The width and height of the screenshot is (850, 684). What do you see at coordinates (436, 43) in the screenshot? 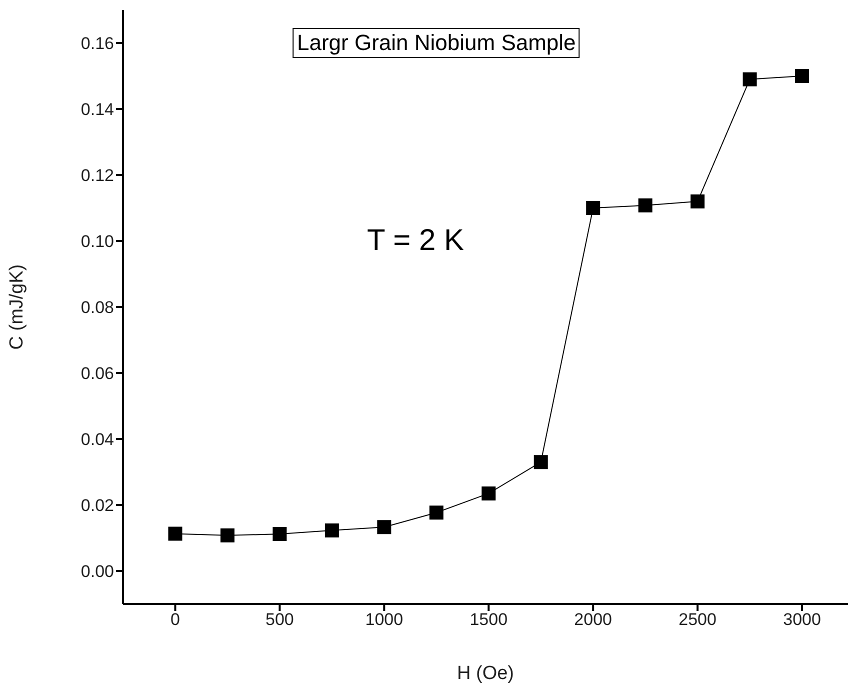
I see `annotation: Largr Grain Niobium Sample` at bounding box center [436, 43].